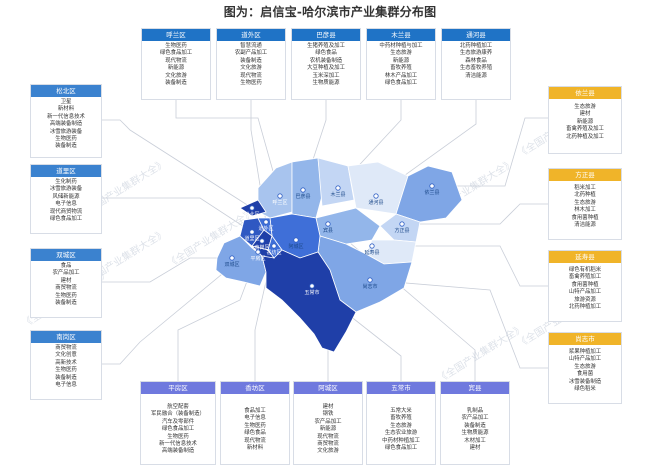 The height and width of the screenshot is (473, 660). I want to click on map-region-wuchang, so click(309, 301).